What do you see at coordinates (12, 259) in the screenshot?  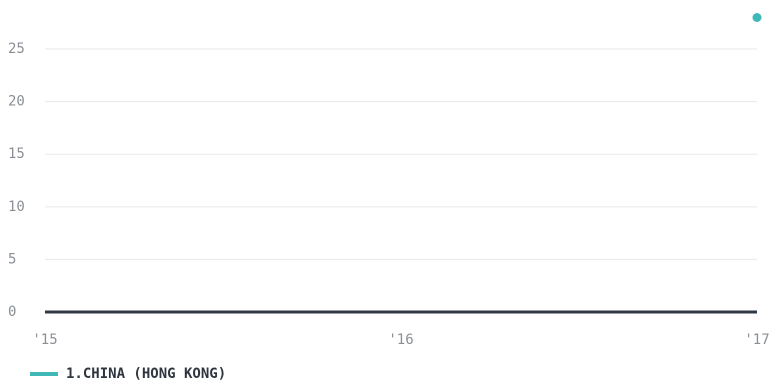 I see `y-tick-label: 5` at bounding box center [12, 259].